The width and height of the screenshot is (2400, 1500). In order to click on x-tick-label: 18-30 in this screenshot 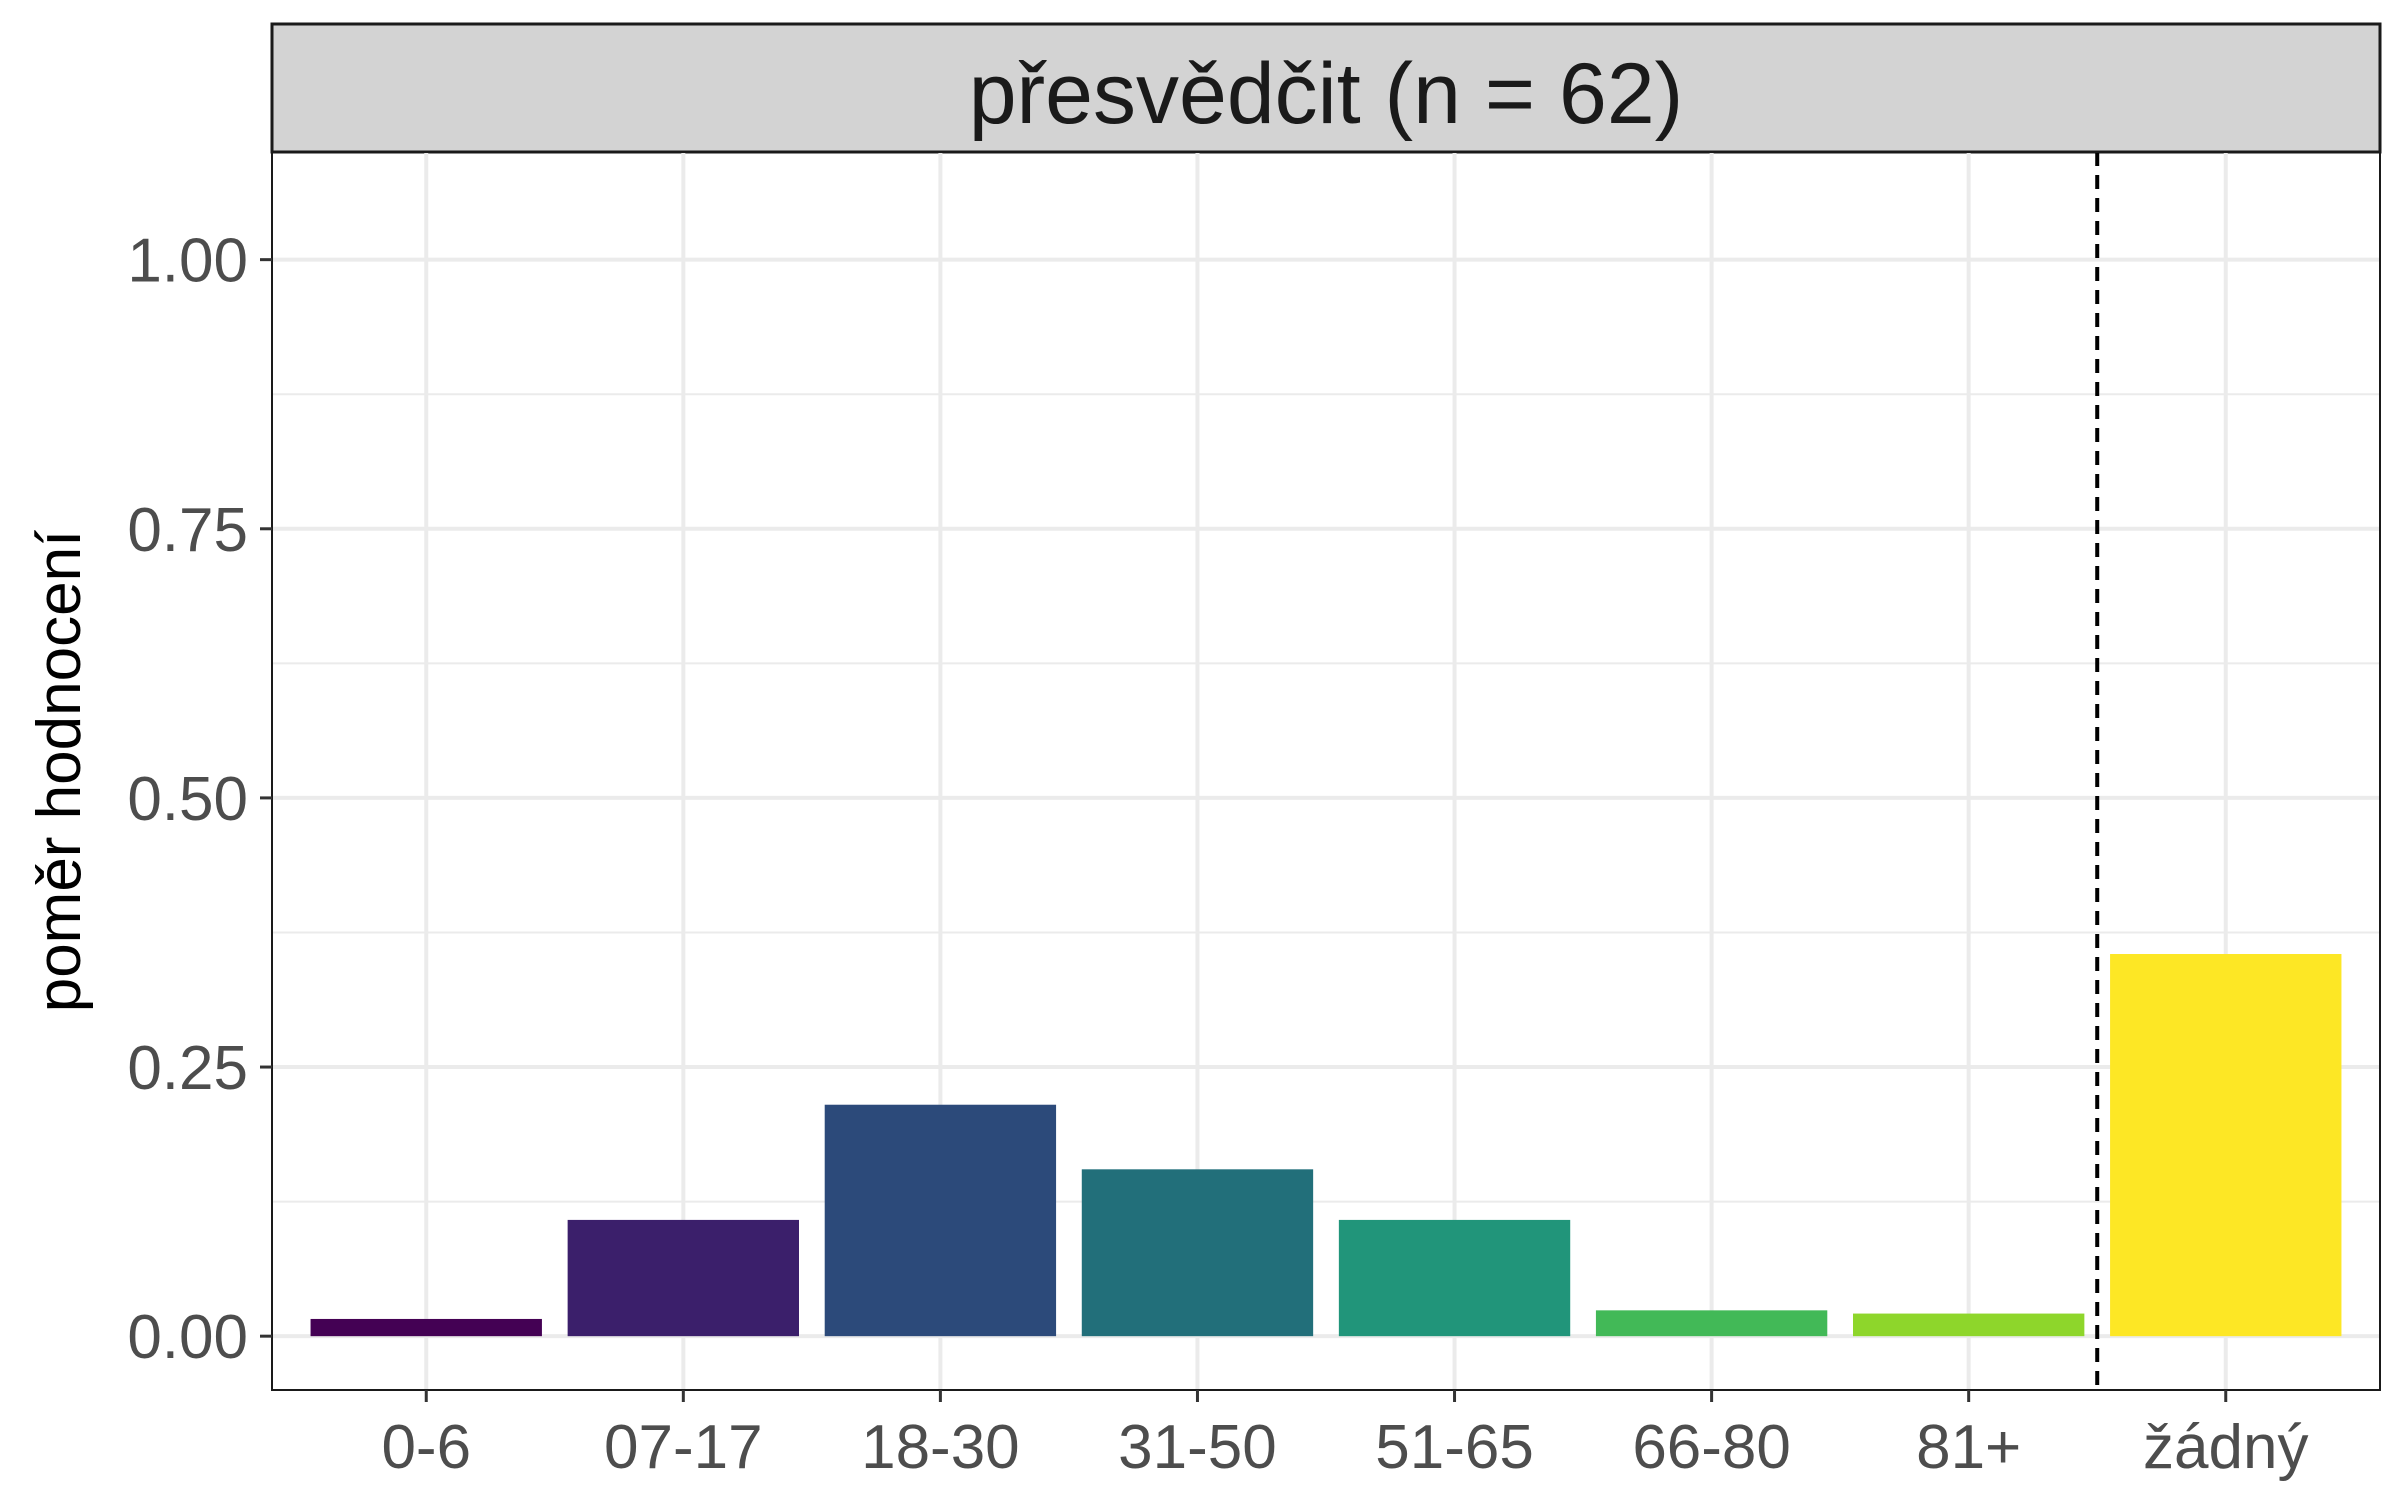, I will do `click(940, 1447)`.